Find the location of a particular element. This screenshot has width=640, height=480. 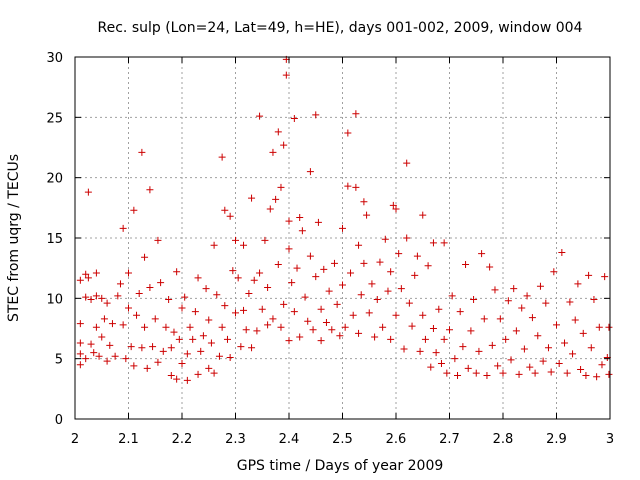

x-tick-label: 2.7 is located at coordinates (449, 439).